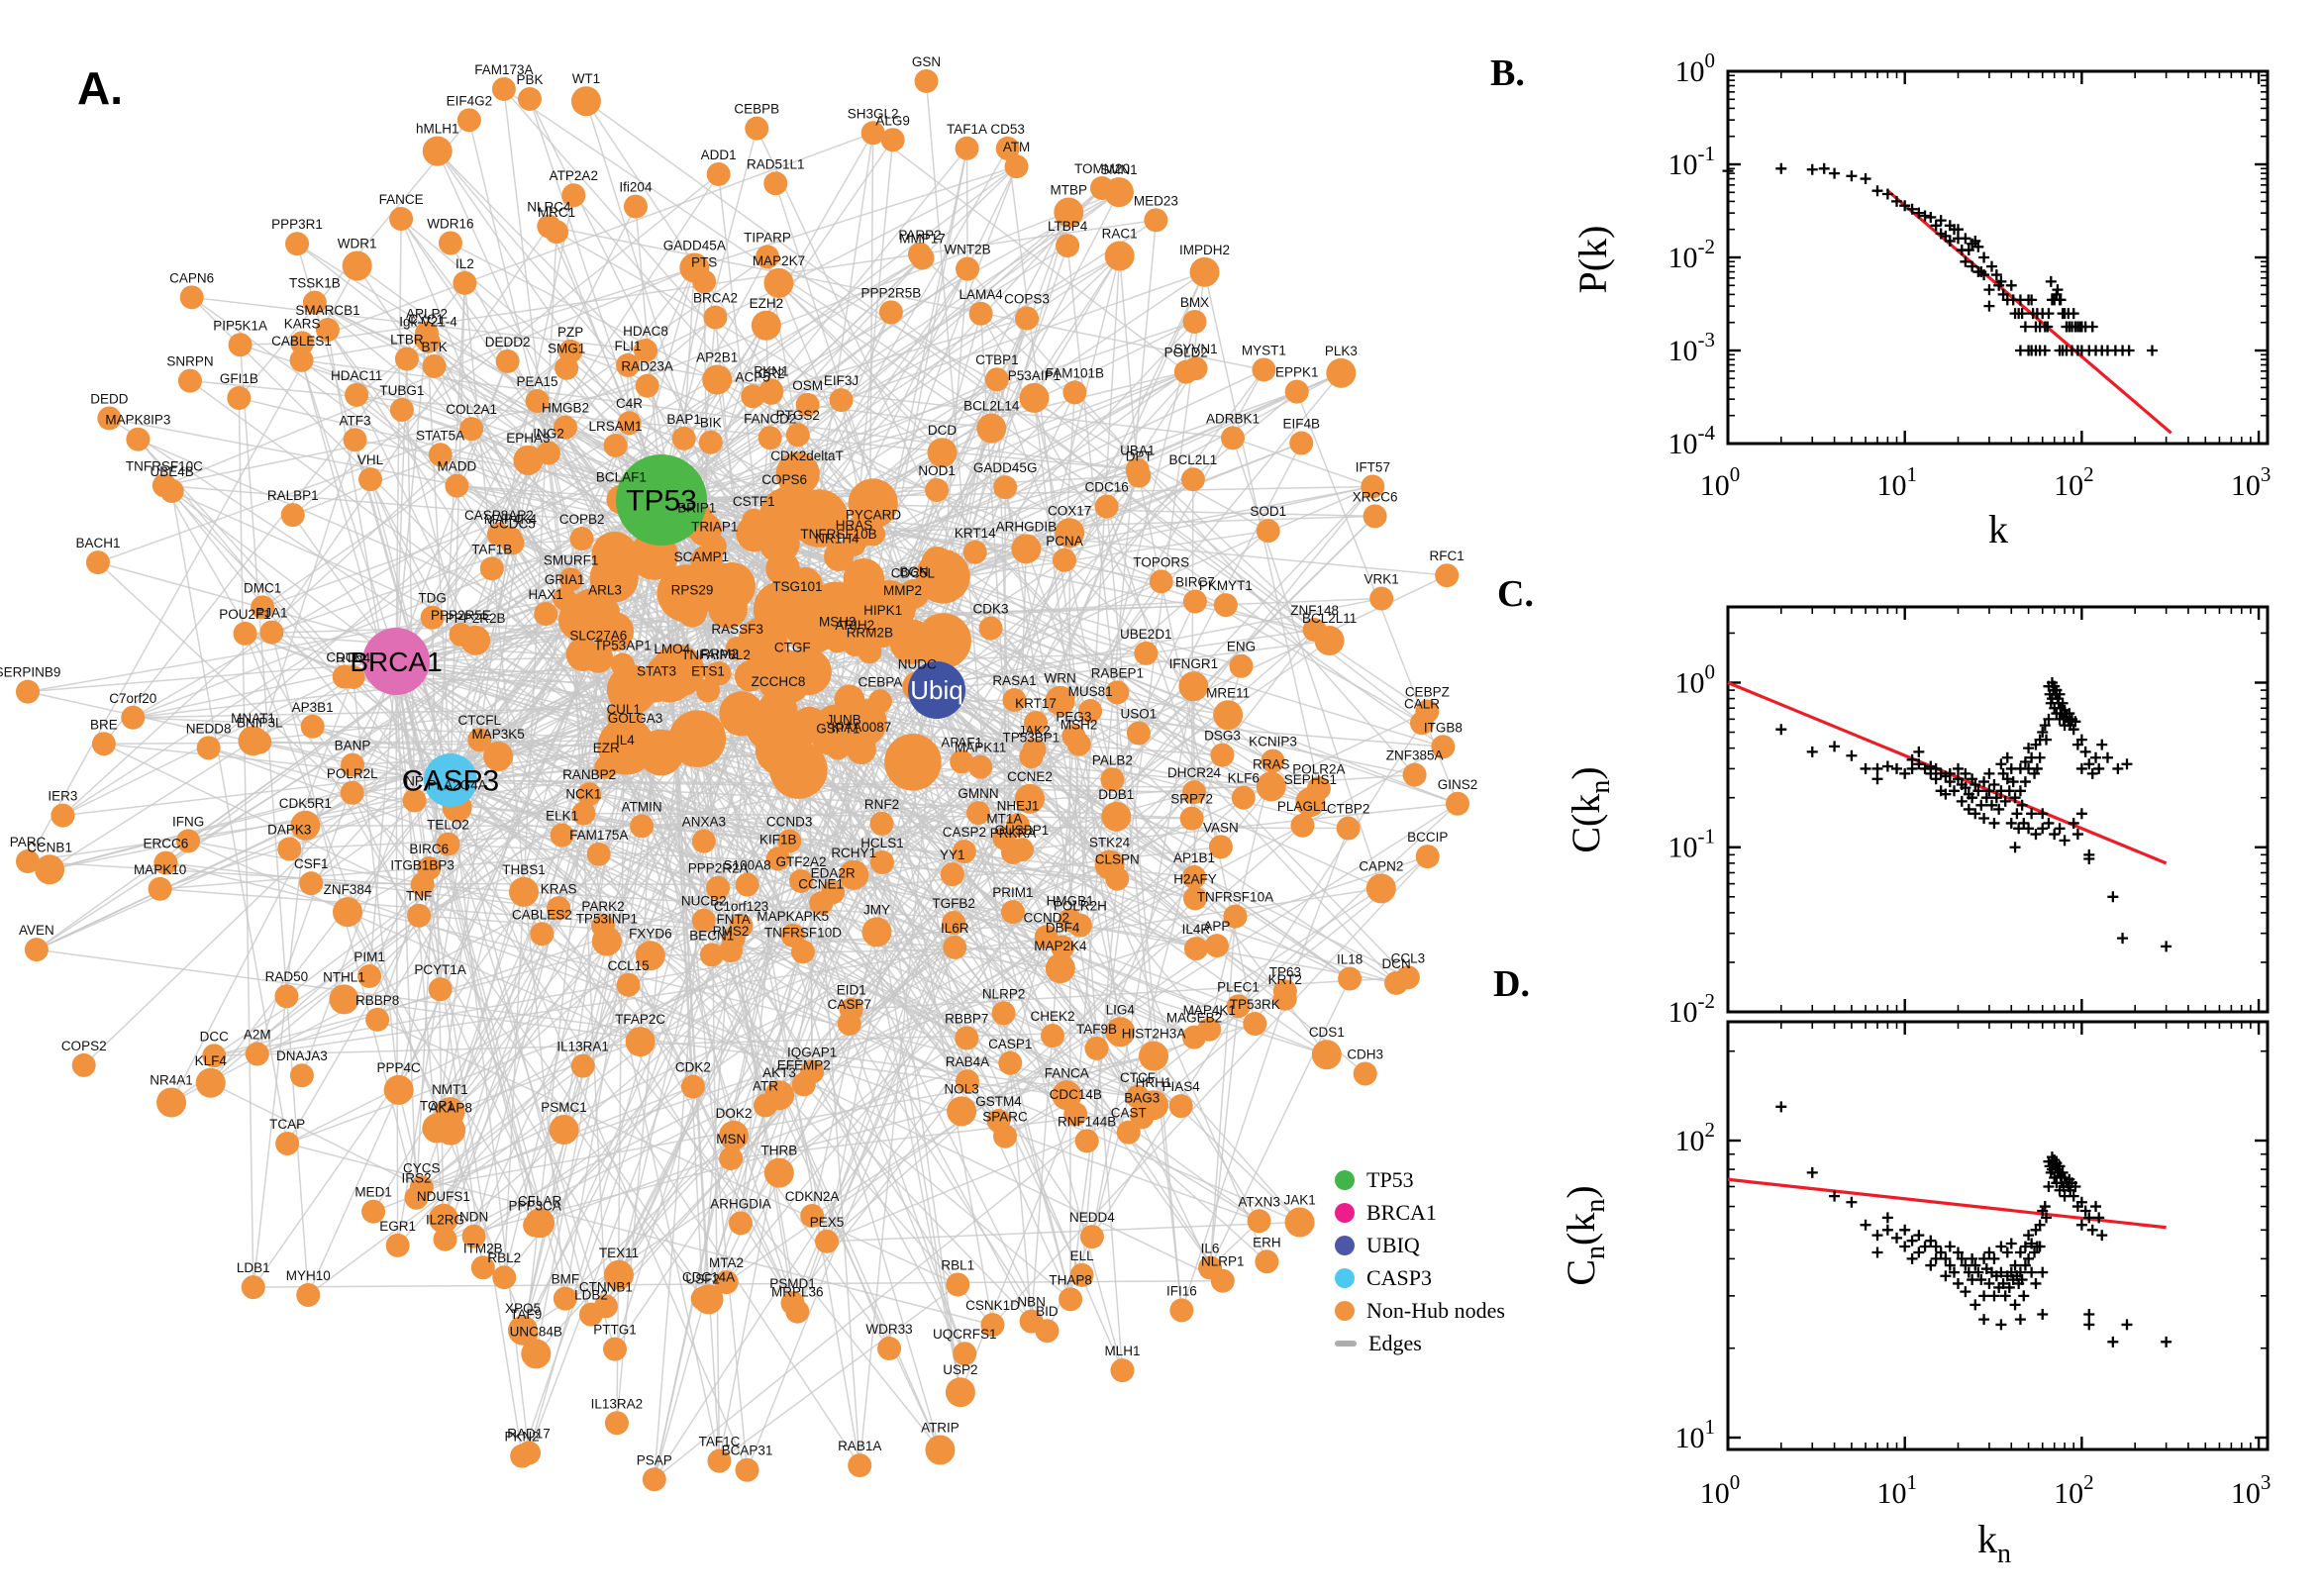  Describe the element at coordinates (1507, 73) in the screenshot. I see `panel-b-label: B.` at that location.